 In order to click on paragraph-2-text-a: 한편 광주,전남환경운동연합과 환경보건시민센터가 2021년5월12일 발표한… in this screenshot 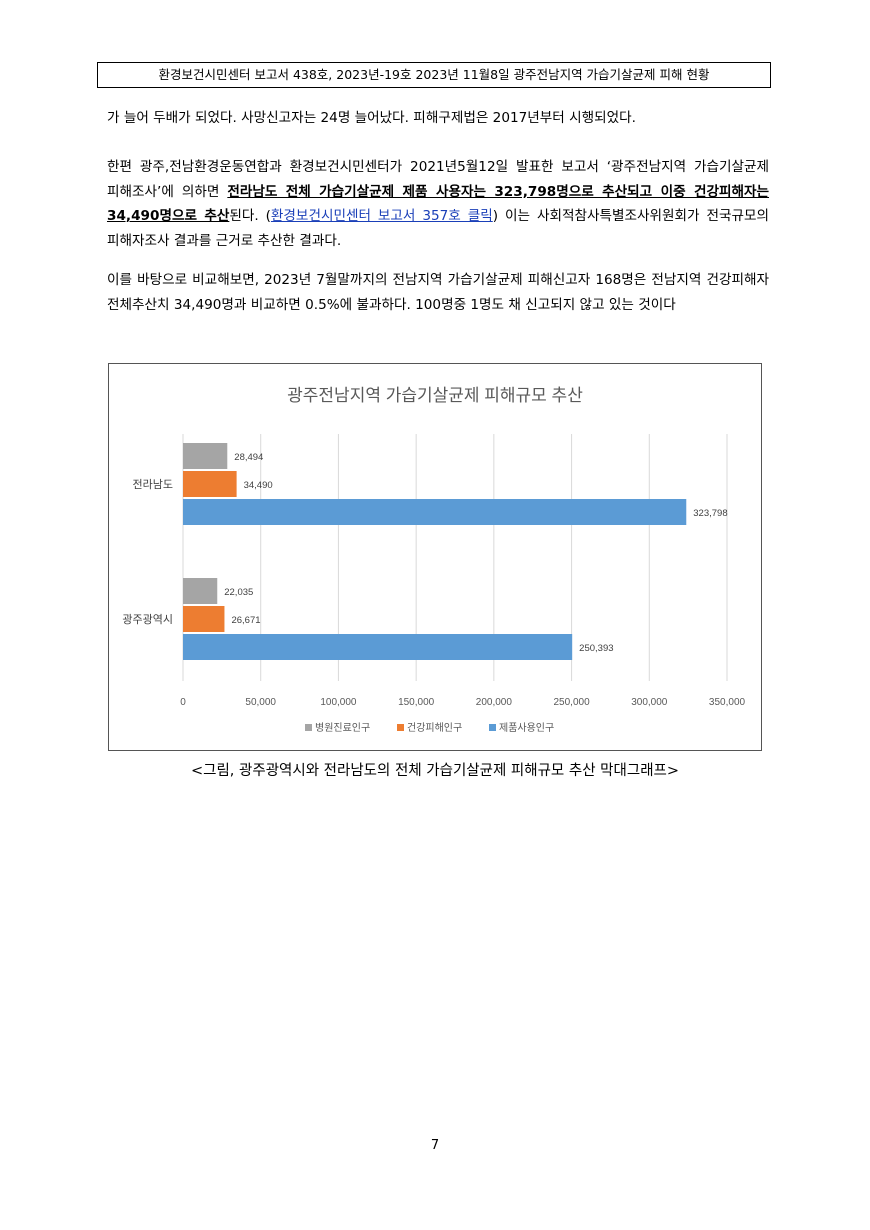, I will do `click(438, 179)`.